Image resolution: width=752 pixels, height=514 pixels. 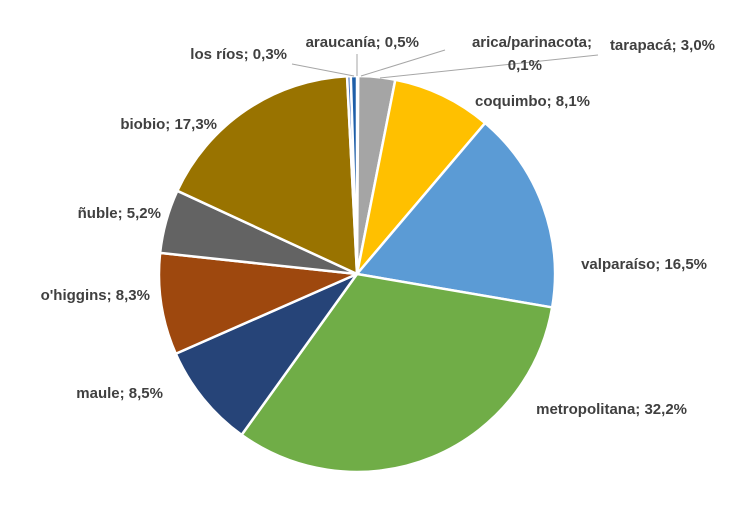 I want to click on data-label-biobio: biobio; 17,3%, so click(x=168, y=124).